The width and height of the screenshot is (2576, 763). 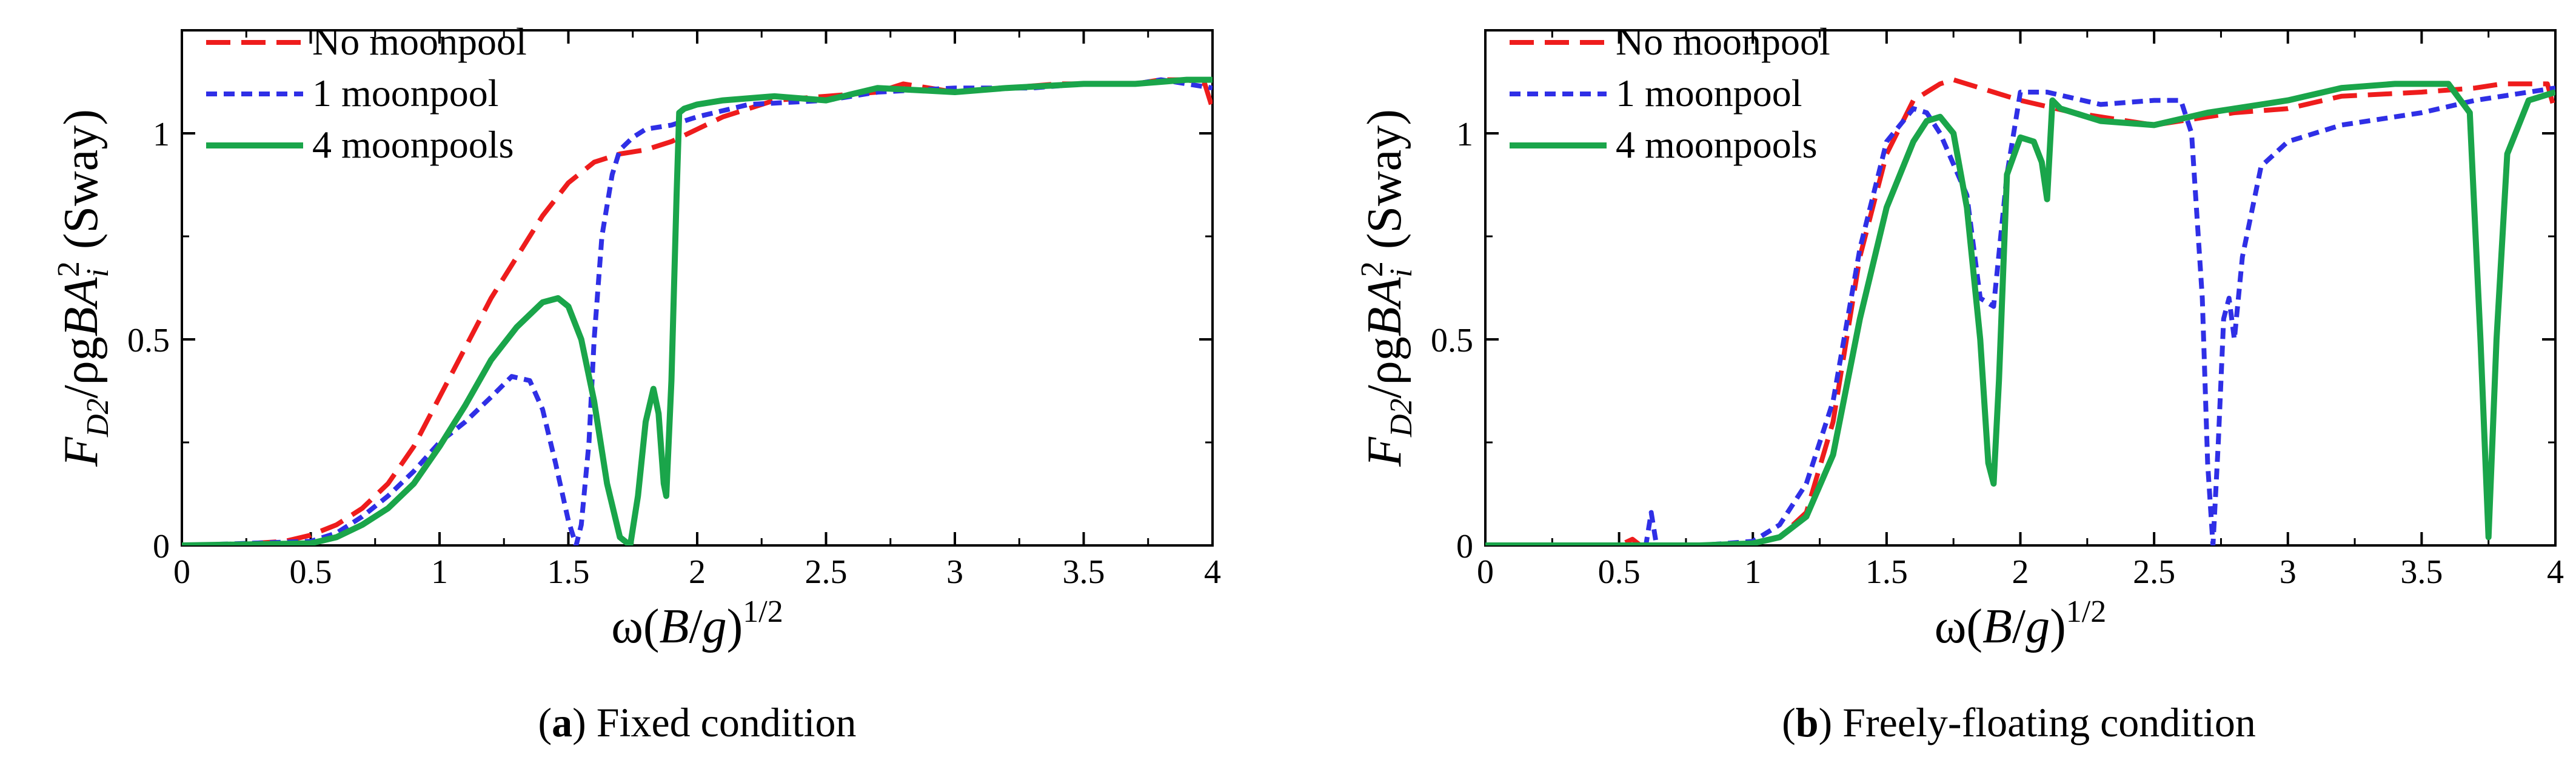 I want to click on panel-caption: (b) Freely-floating condition, so click(x=2019, y=722).